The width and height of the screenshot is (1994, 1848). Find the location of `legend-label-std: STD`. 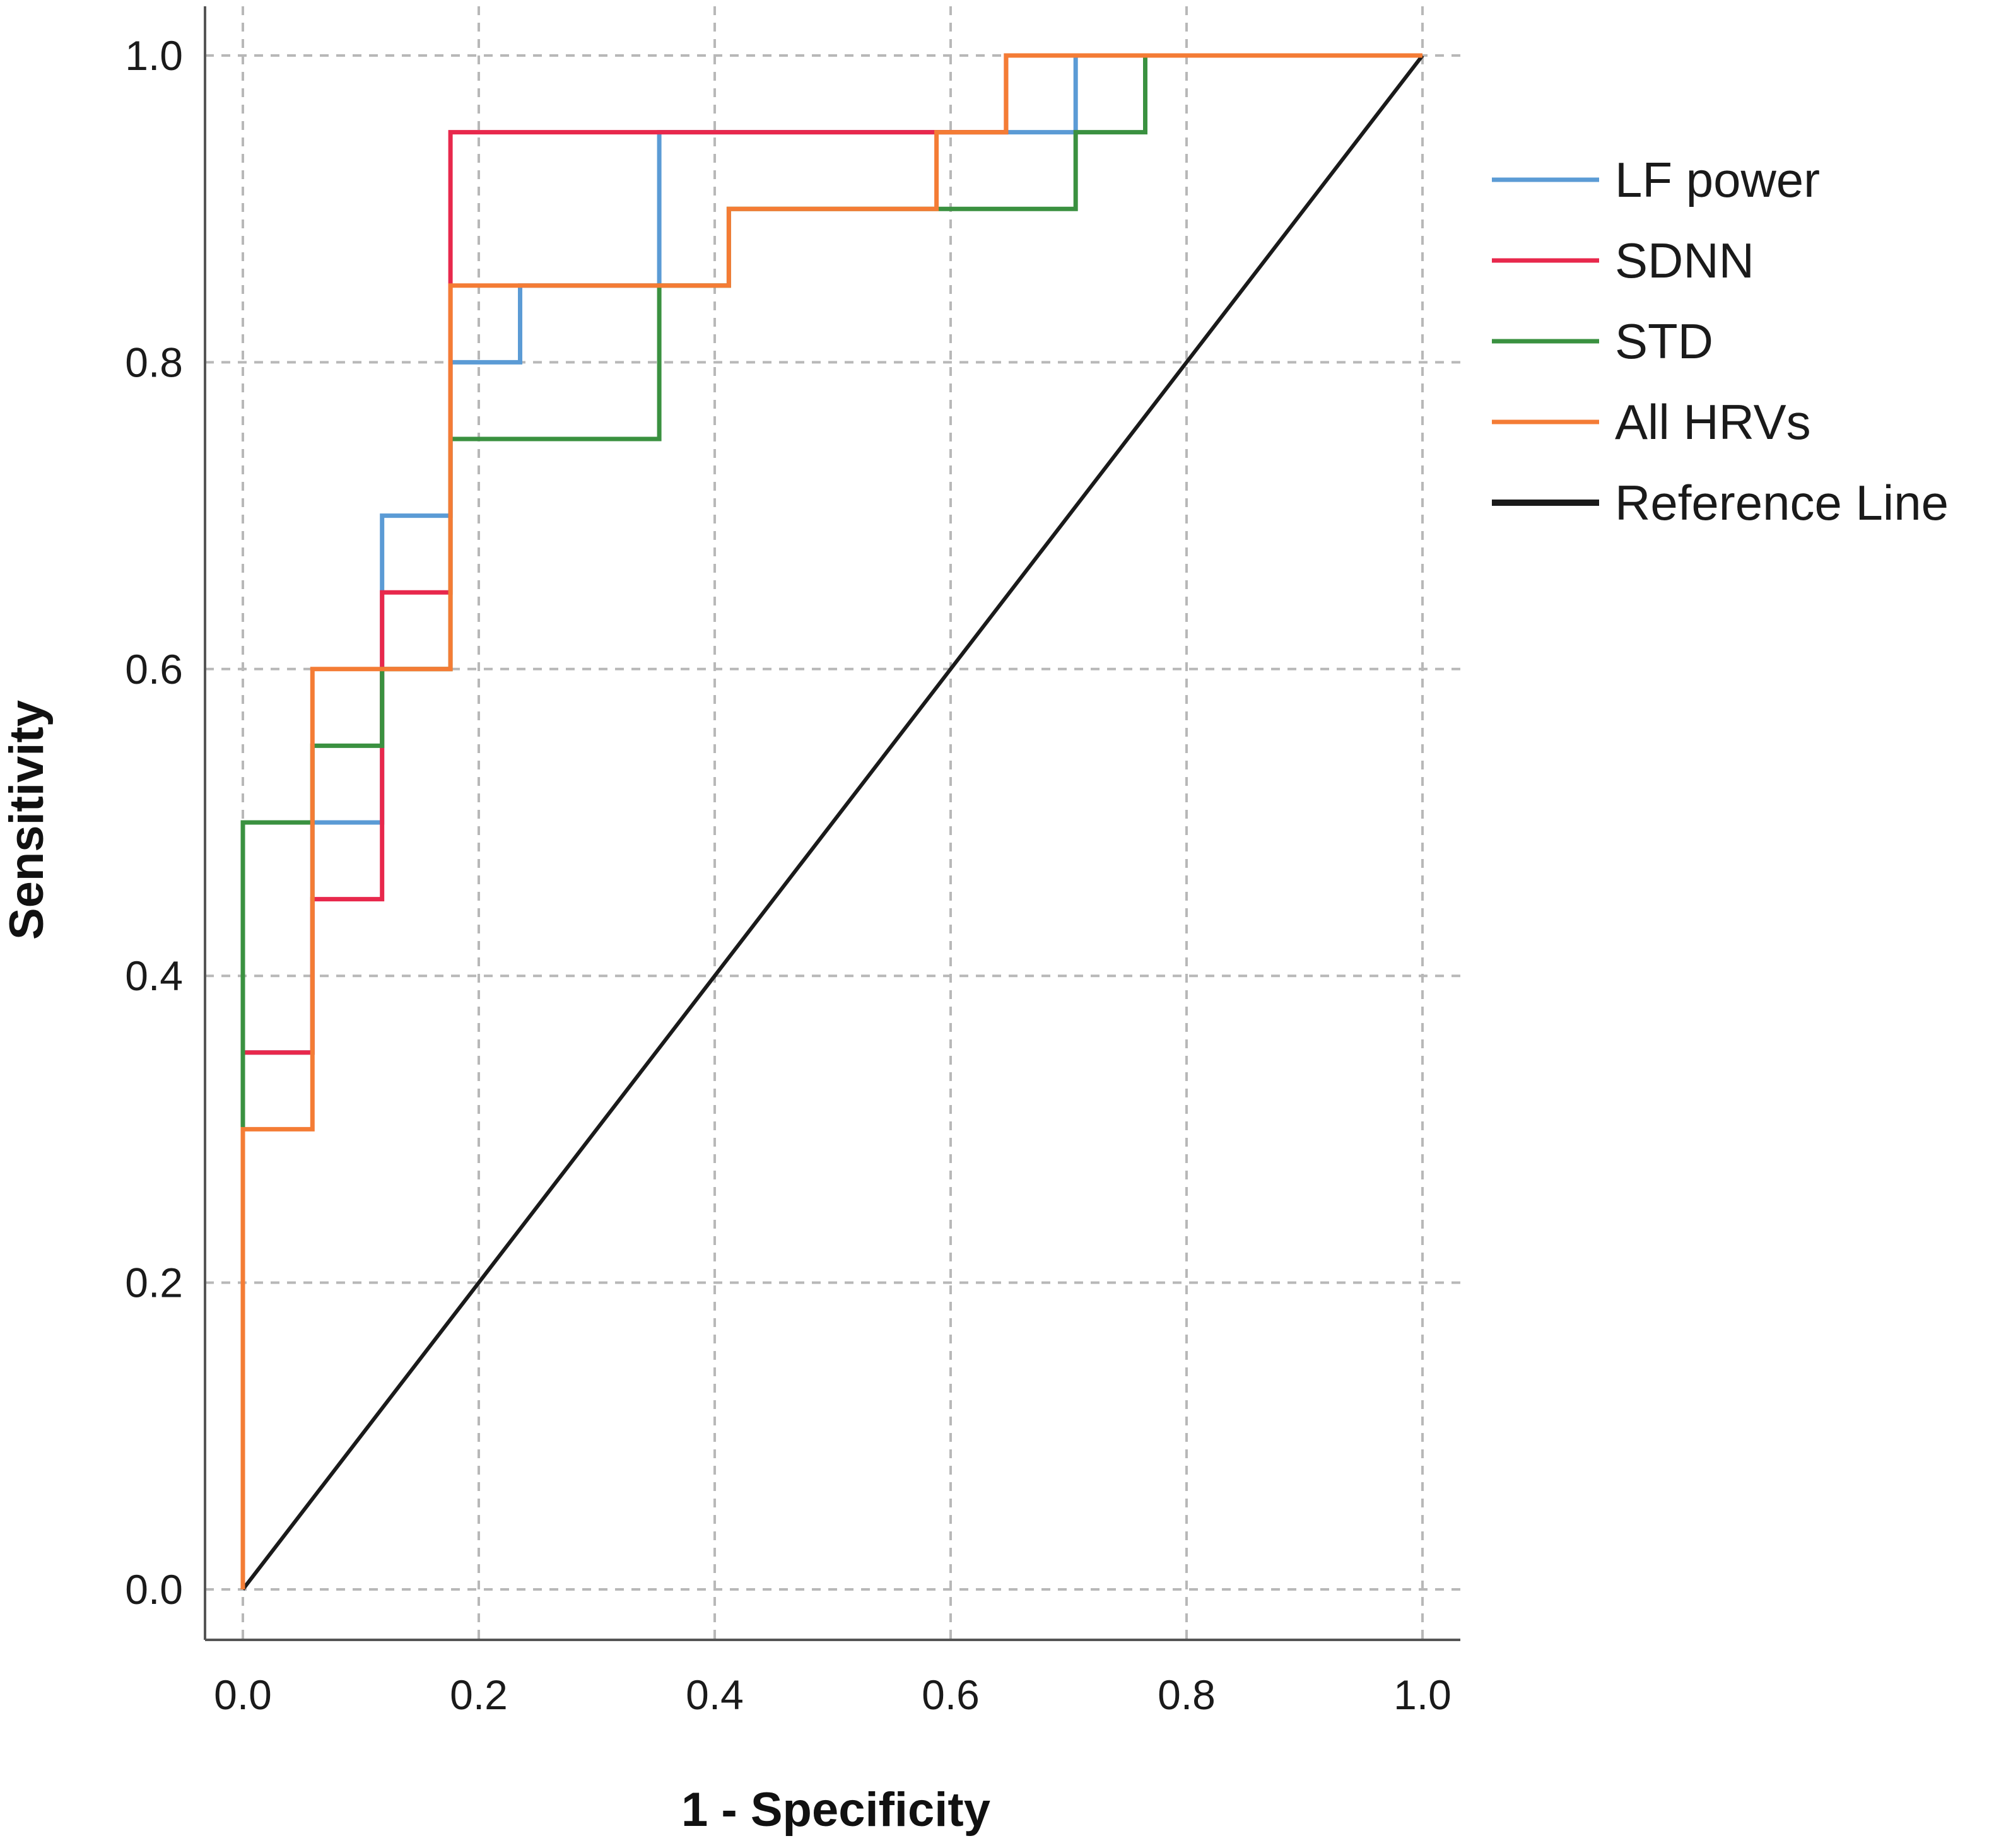

legend-label-std: STD is located at coordinates (1664, 341).